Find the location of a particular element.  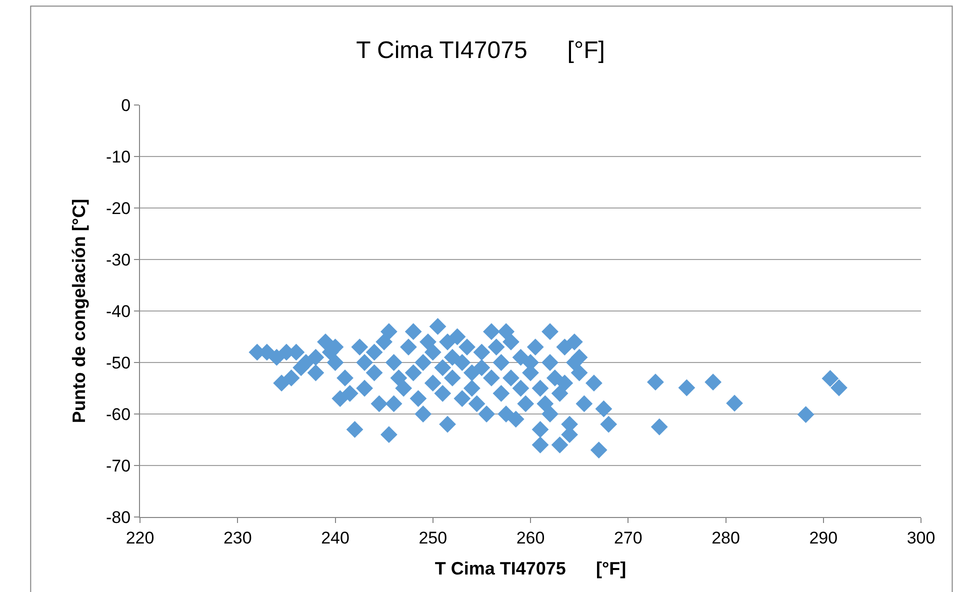

y-tick-label: -20 is located at coordinates (118, 208).